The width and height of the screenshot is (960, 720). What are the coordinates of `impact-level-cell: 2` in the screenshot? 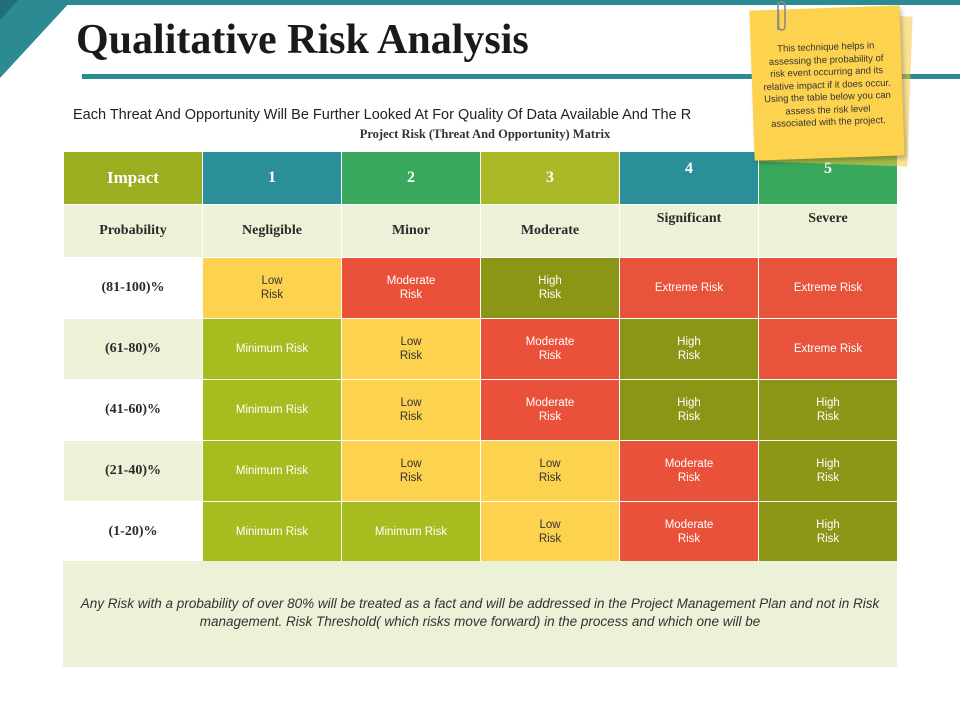 It's located at (411, 178).